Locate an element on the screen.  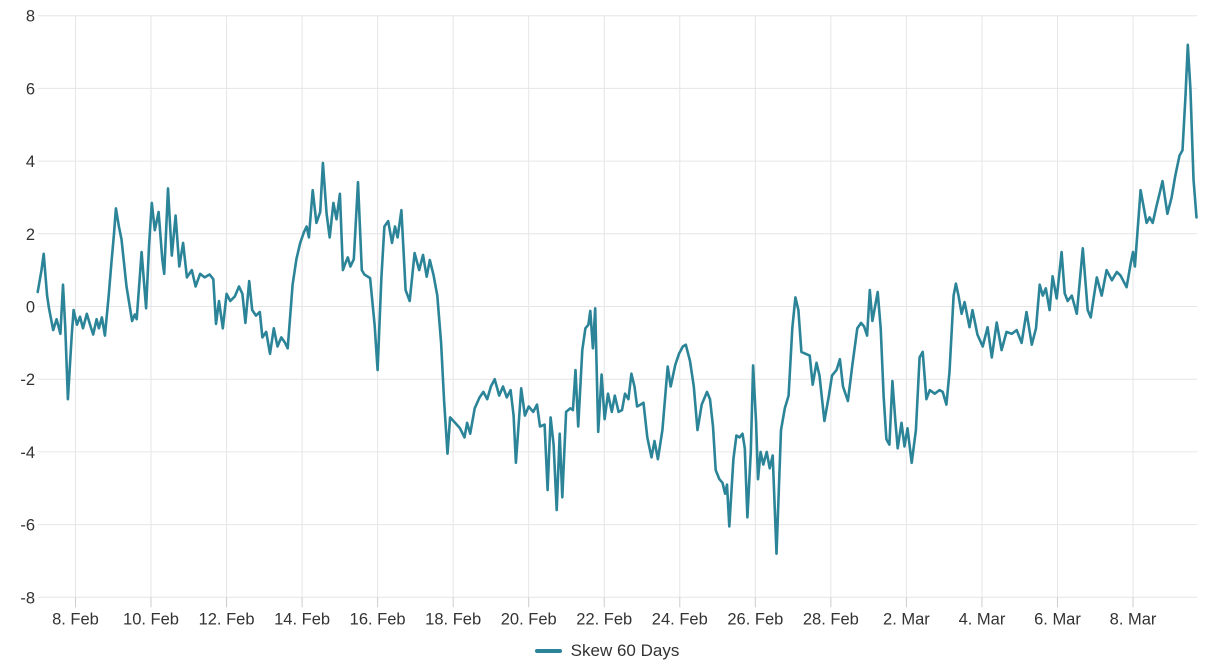
y-tick-label: 6 is located at coordinates (30, 89).